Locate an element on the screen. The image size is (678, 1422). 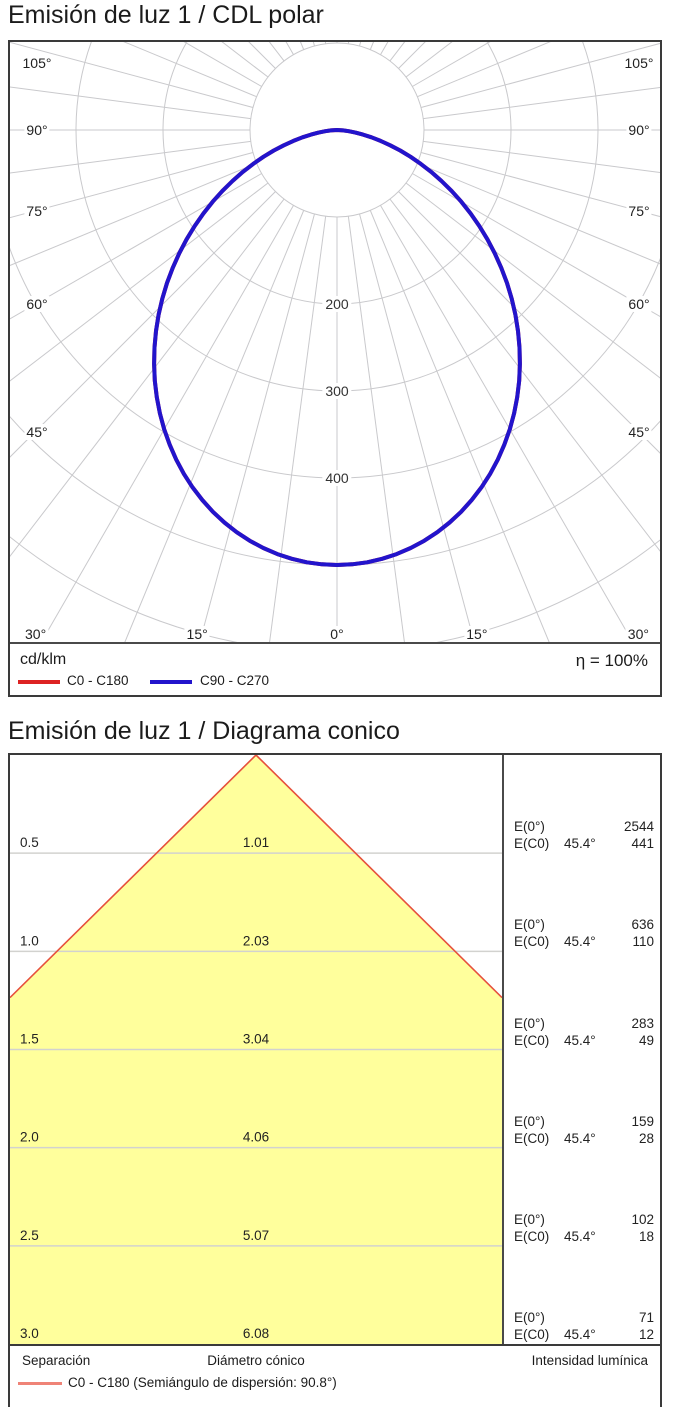
angle-label-left-75: 75° is located at coordinates (37, 210).